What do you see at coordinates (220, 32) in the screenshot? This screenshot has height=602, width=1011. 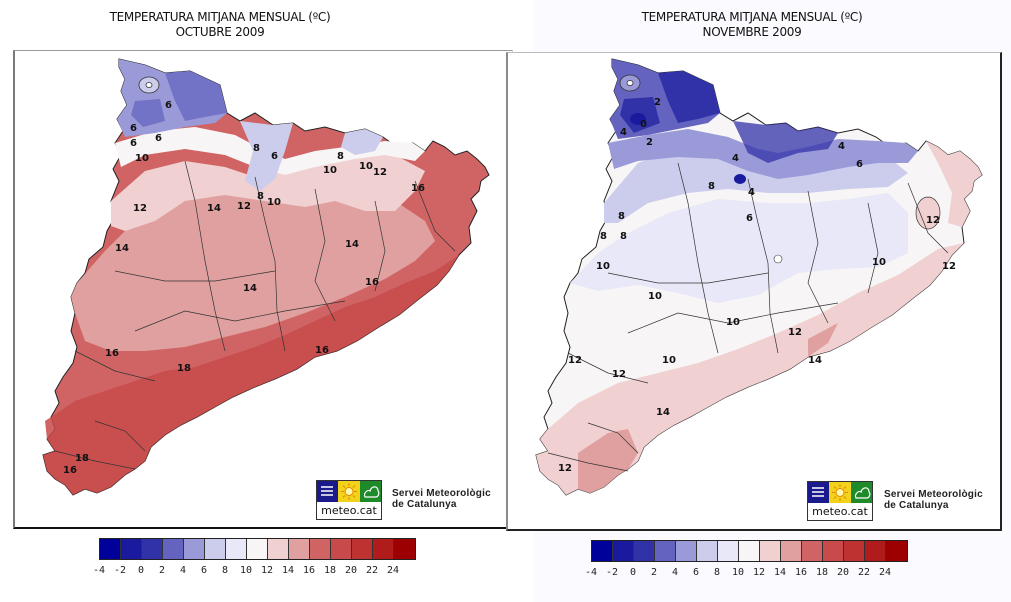 I see `october-title-line2: OCTUBRE 2009` at bounding box center [220, 32].